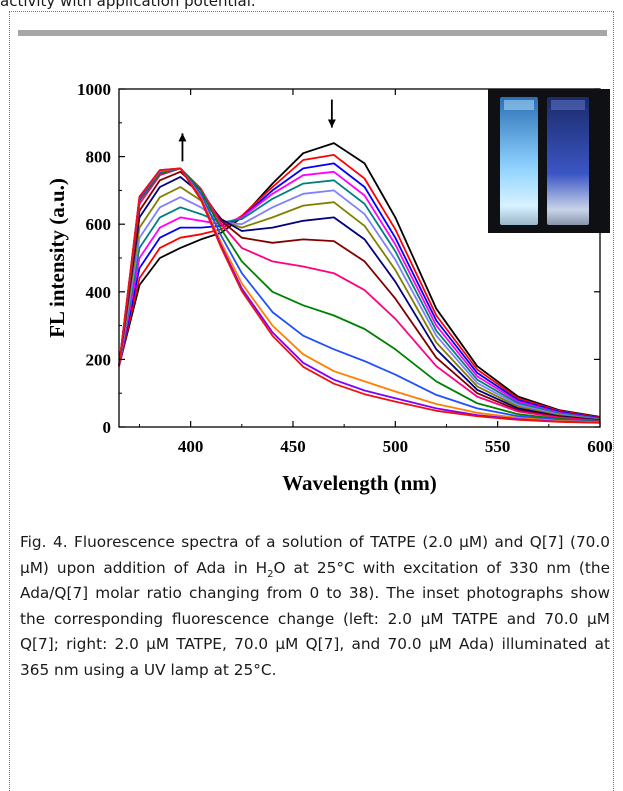 This screenshot has width=623, height=791. What do you see at coordinates (99, 157) in the screenshot?
I see `y-tick-label: 800` at bounding box center [99, 157].